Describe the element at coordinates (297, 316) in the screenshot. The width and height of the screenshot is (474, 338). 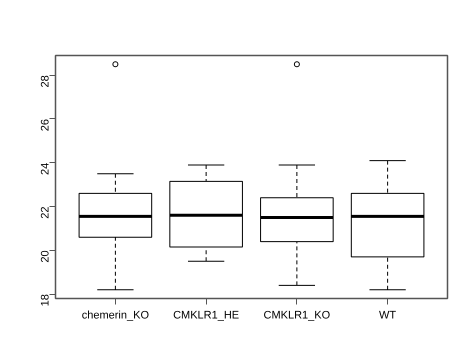
I see `x-tick-label: CMKLR1_KO` at that location.